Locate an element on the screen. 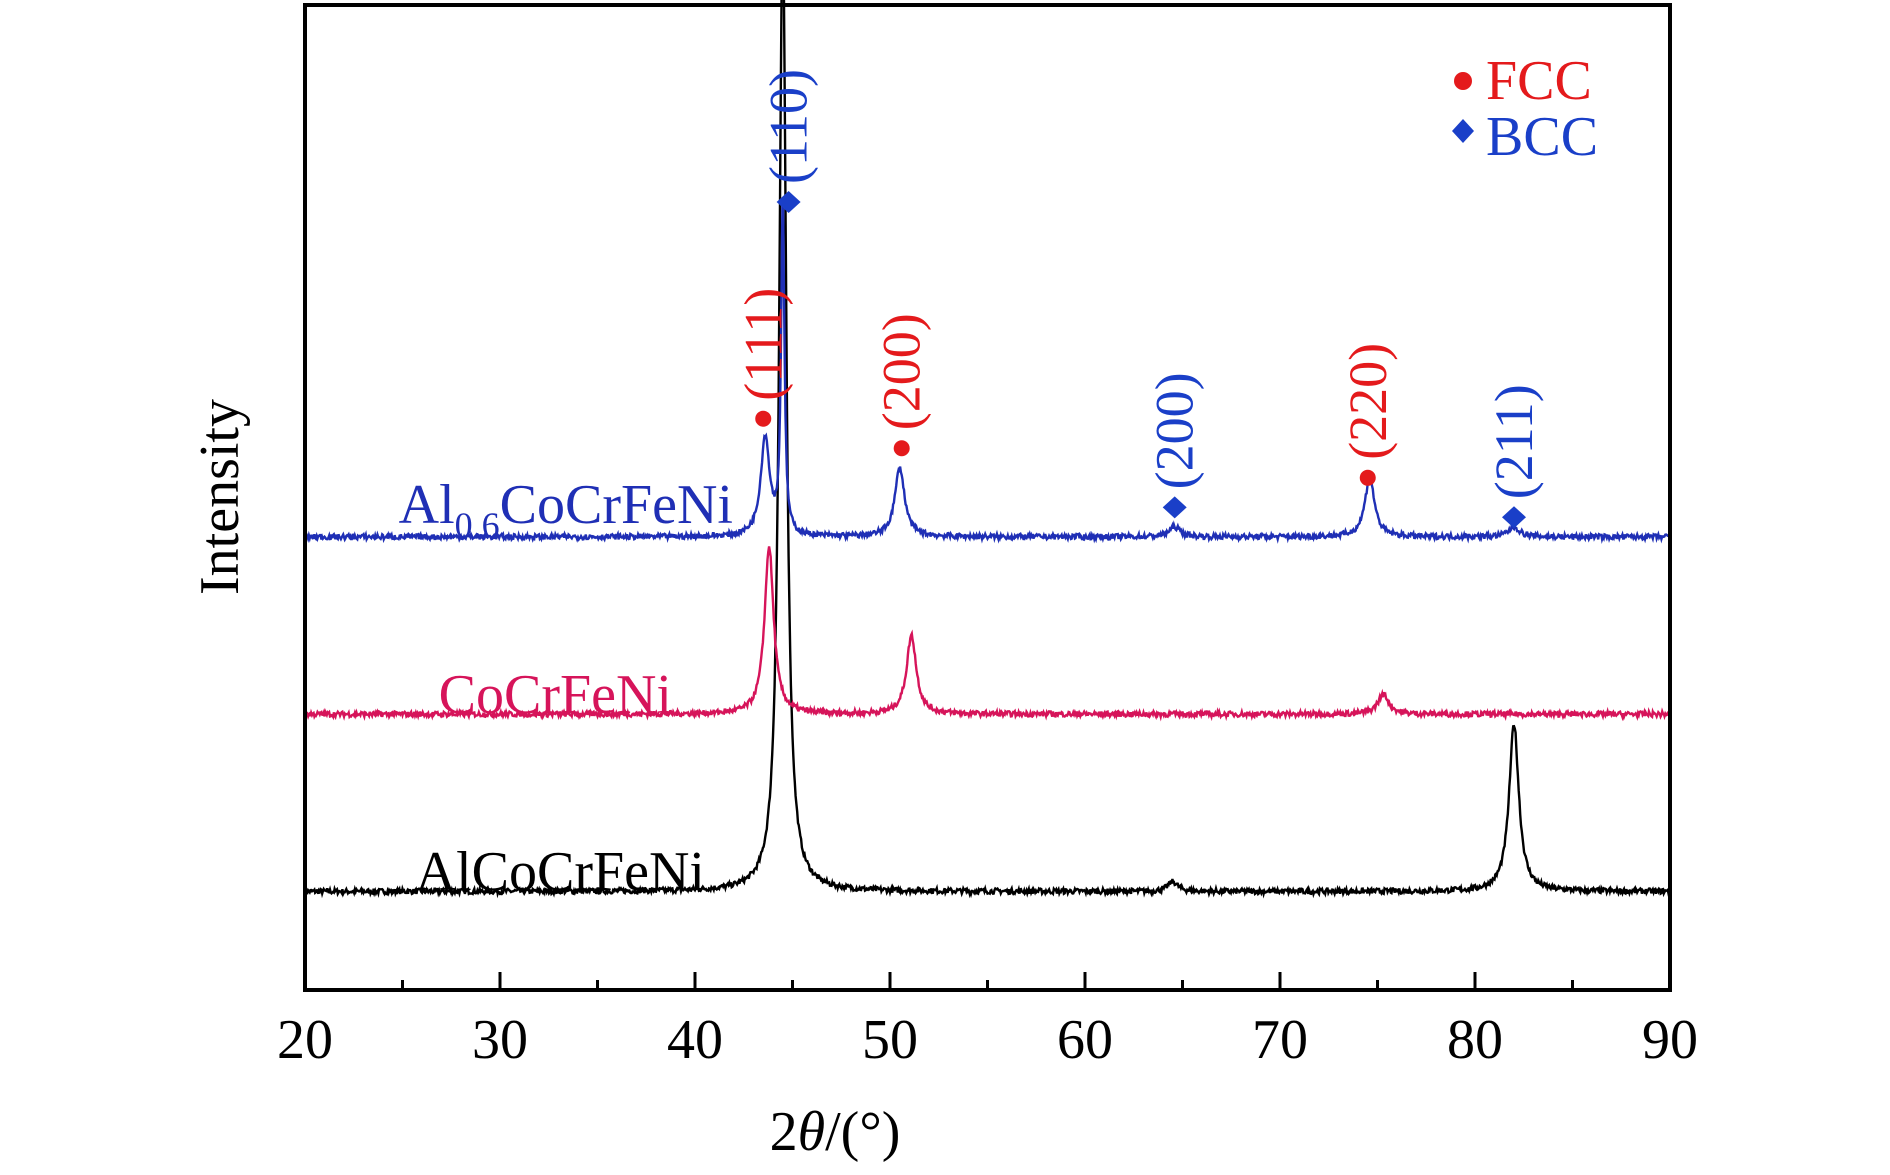  series-label-al06cocrfeni: Al0.6CoCrFeNi is located at coordinates (566, 509).